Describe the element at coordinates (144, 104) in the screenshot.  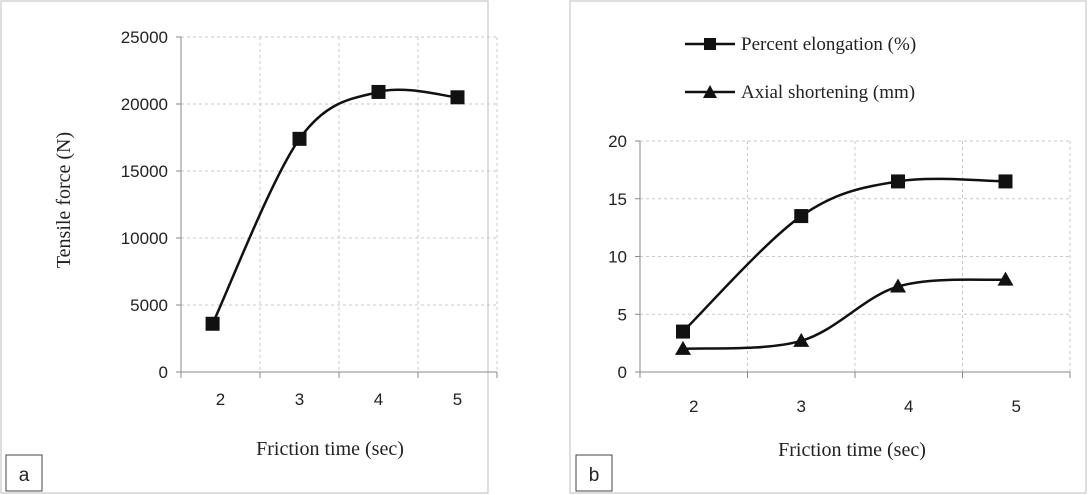
I see `y-tick-label: 20000` at that location.